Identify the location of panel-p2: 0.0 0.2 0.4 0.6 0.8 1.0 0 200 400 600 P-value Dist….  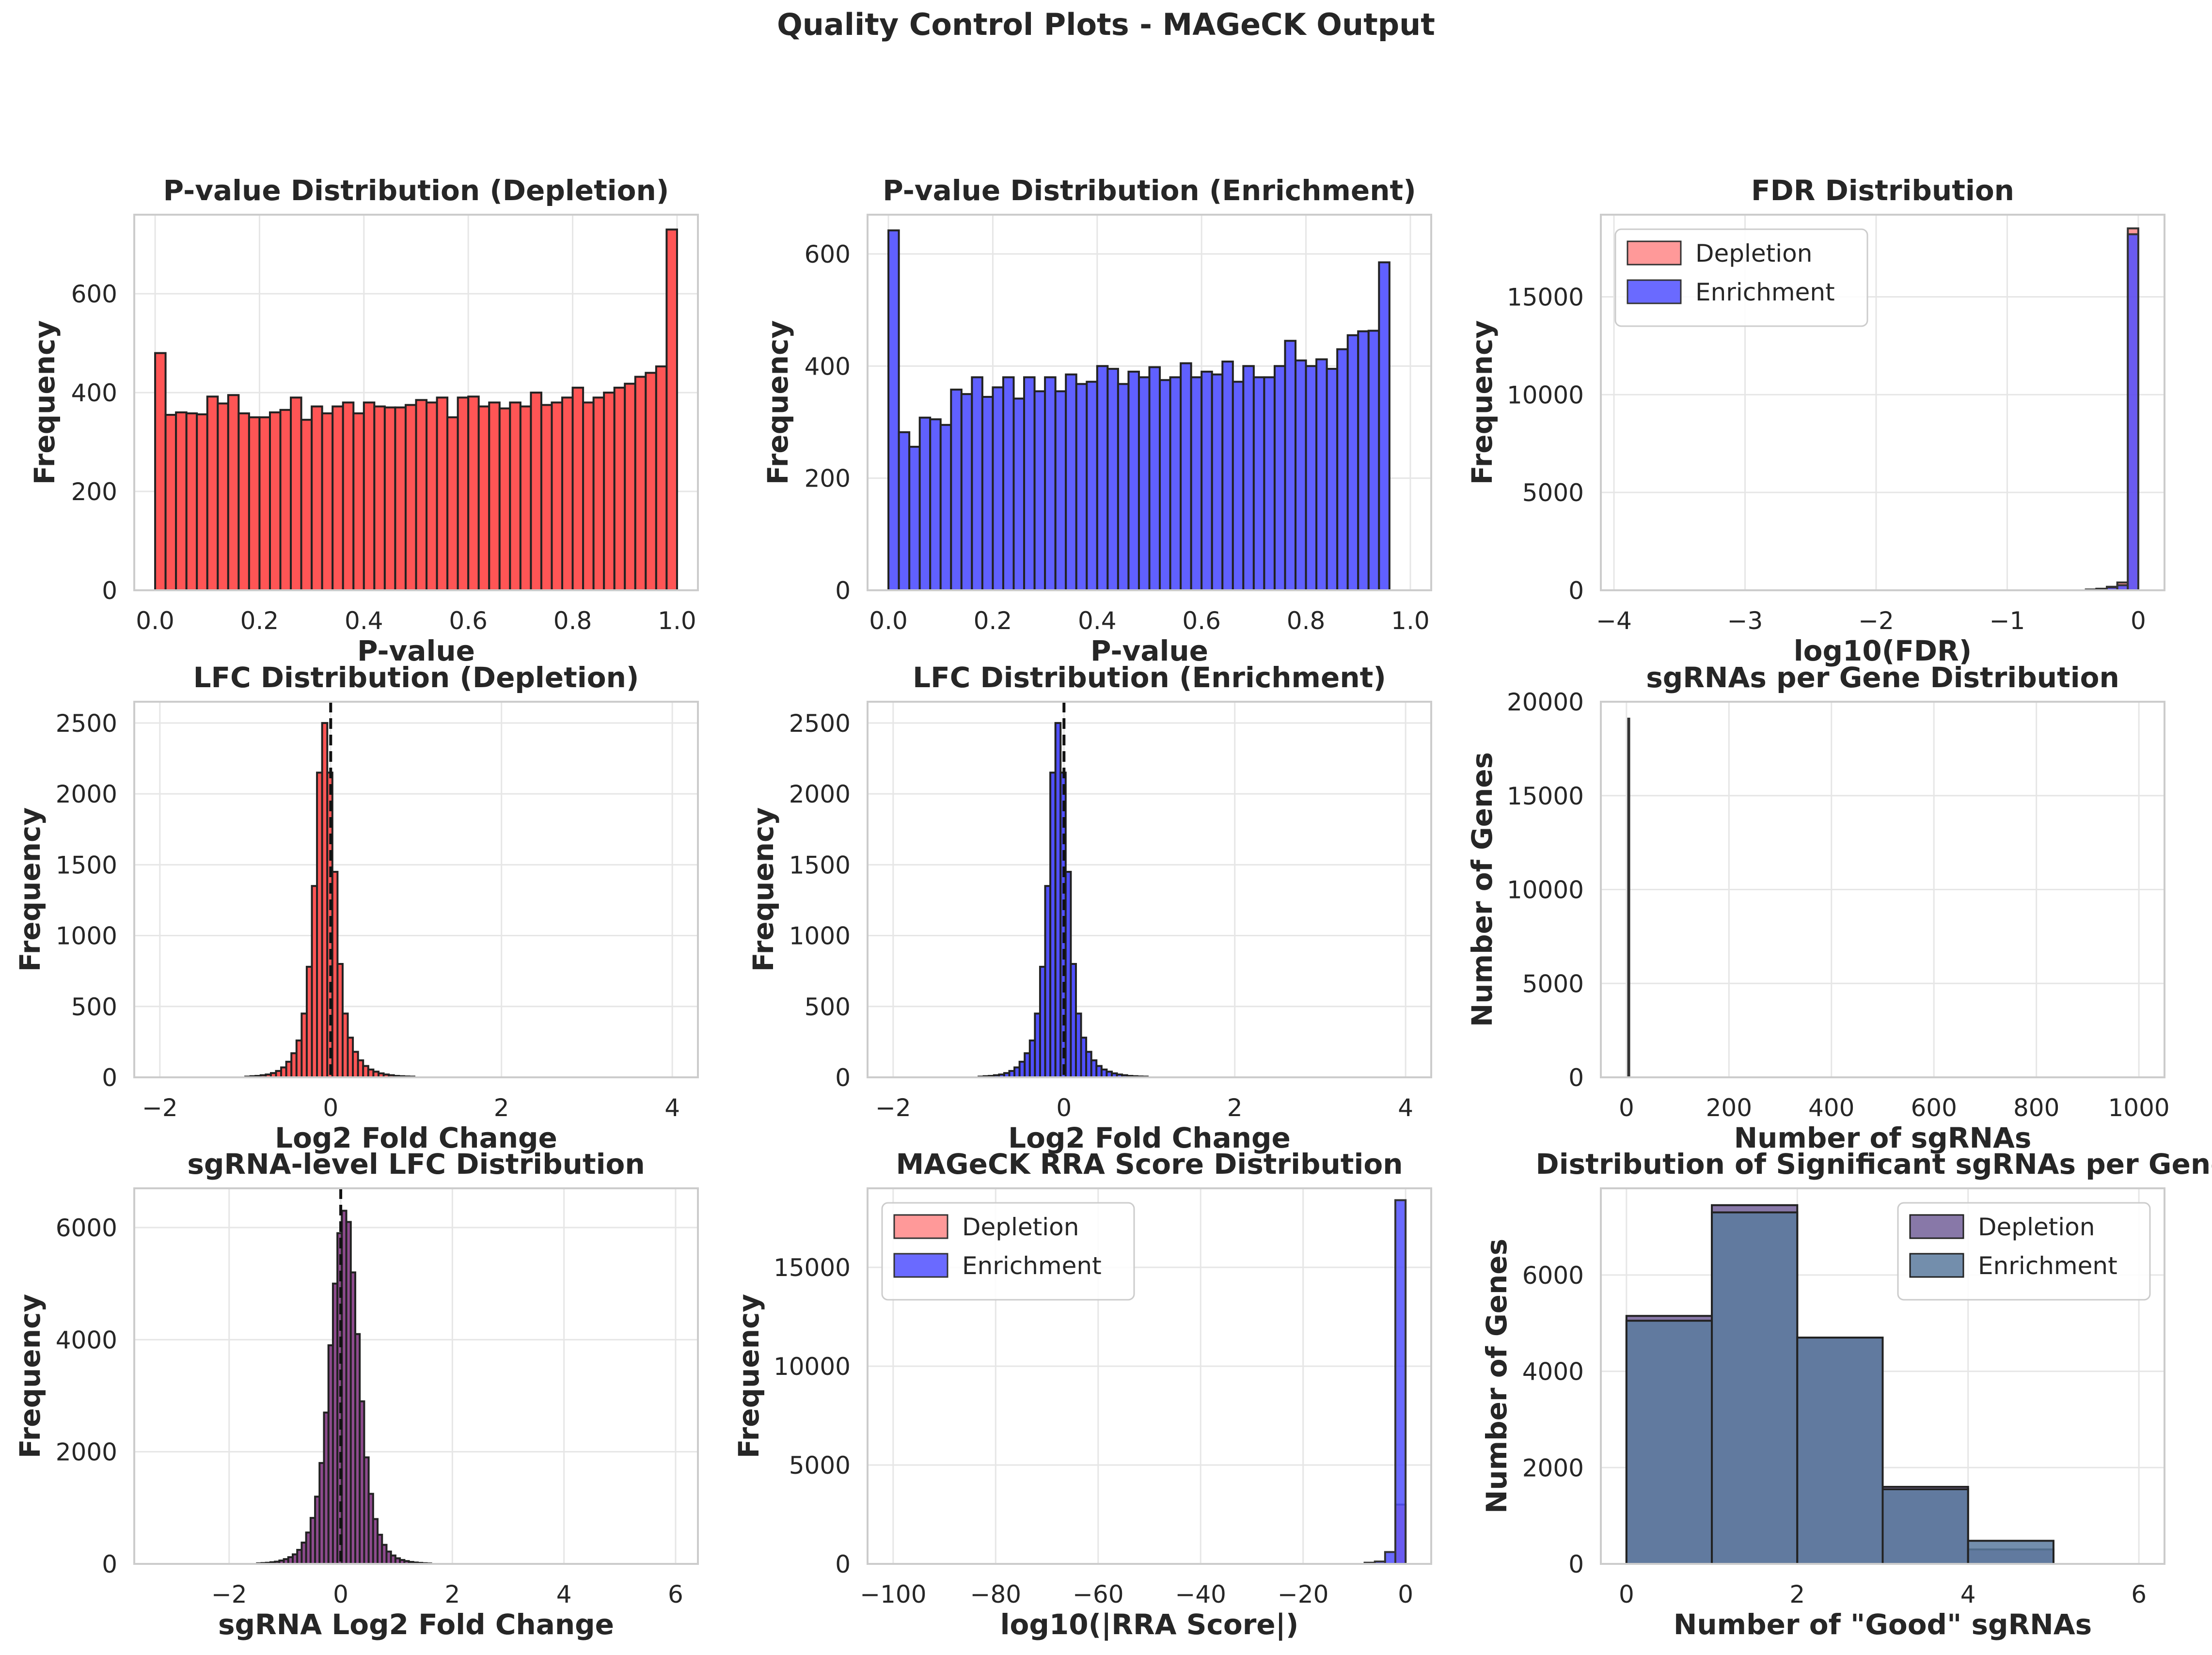
(1096, 420).